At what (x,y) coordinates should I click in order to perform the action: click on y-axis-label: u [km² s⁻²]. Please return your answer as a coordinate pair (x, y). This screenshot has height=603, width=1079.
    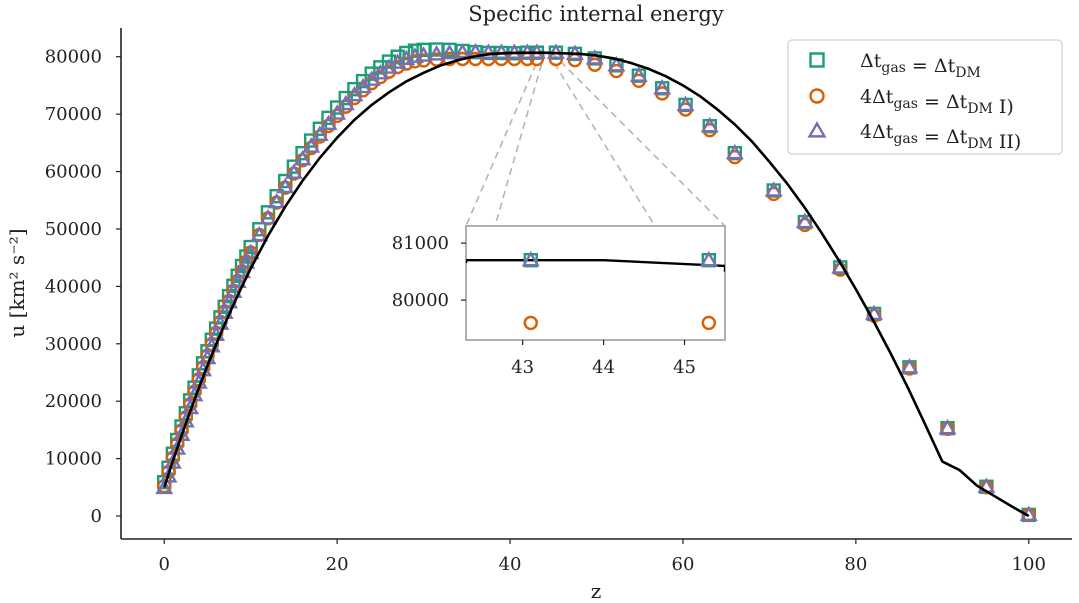
    Looking at the image, I should click on (17, 282).